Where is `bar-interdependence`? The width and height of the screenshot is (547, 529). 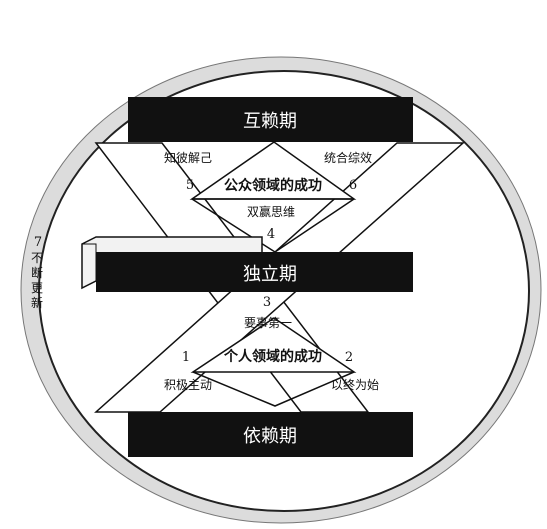 bar-interdependence is located at coordinates (270, 119).